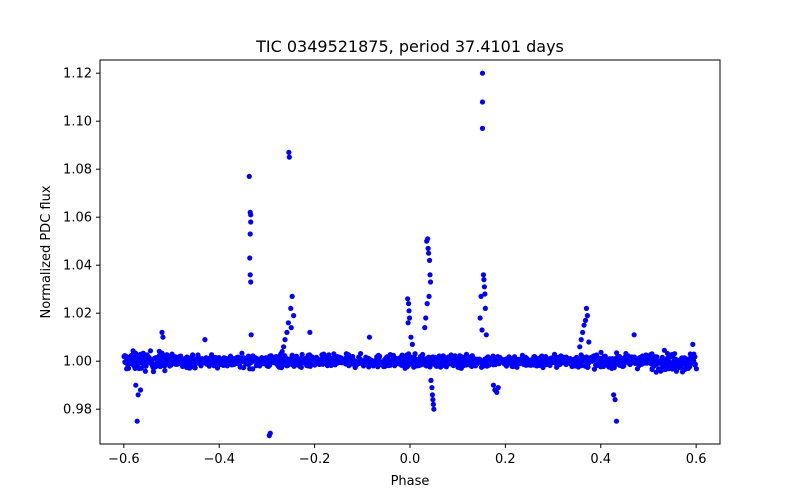 This screenshot has height=500, width=800. What do you see at coordinates (315, 459) in the screenshot?
I see `x-tick-label: −0.2` at bounding box center [315, 459].